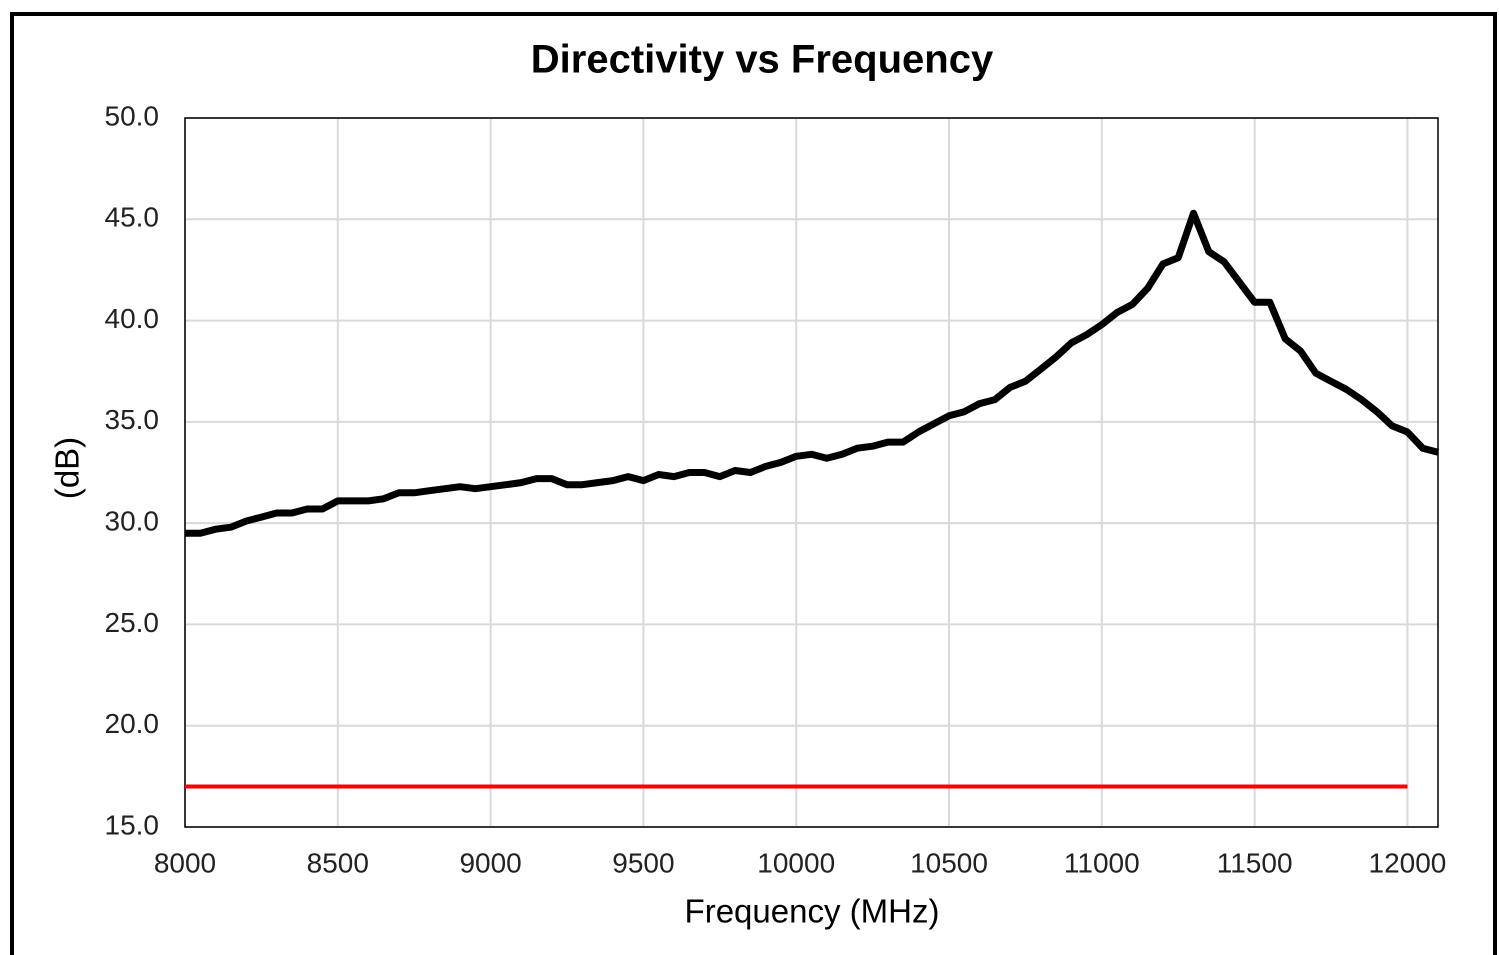 This screenshot has width=1499, height=955. I want to click on y-tick-label: 15.0, so click(132, 824).